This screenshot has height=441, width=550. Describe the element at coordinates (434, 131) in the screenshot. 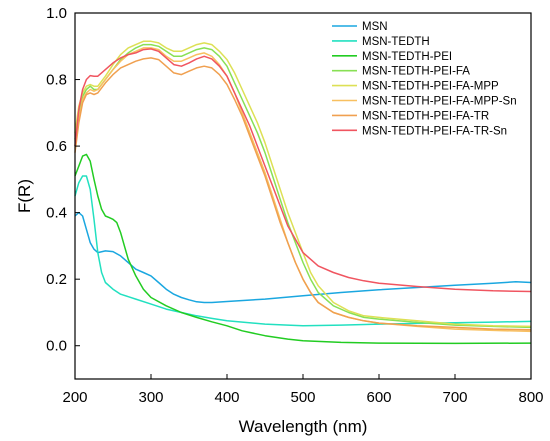

I see `legend-label: MSN-TEDTH-PEI-FA-TR-Sn` at that location.